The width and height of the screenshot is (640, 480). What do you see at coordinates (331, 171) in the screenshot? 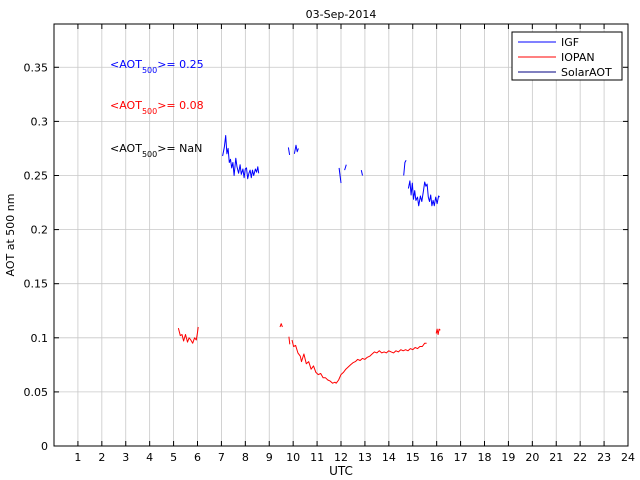
I see `series-igf` at bounding box center [331, 171].